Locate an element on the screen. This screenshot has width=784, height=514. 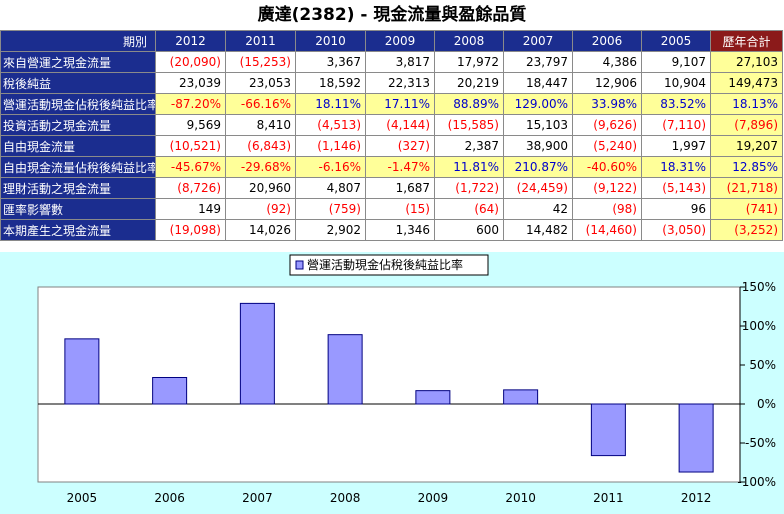
table-row: 匯率影響數 149 (92) (759) (15) (64) 42 (98) 96 (741) is located at coordinates (391, 209).